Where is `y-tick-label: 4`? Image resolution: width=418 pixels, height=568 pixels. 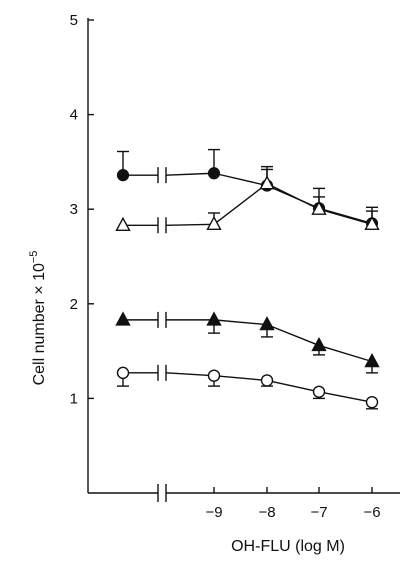 y-tick-label: 4 is located at coordinates (74, 115).